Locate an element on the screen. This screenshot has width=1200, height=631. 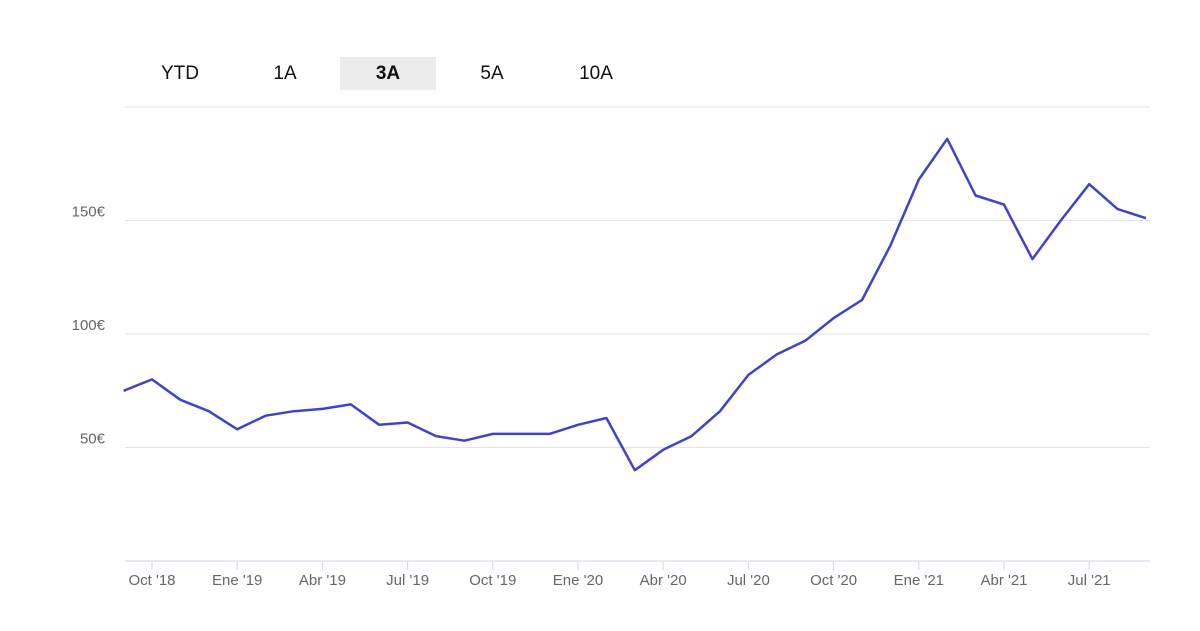
x-tick-label: Jul '21 is located at coordinates (1089, 580).